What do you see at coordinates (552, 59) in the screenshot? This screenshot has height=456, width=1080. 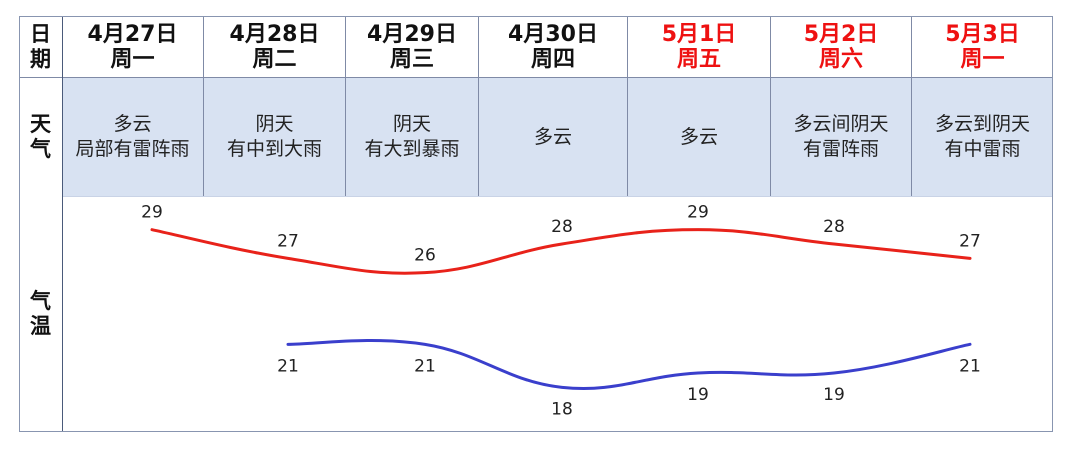 I see `weekday-text: 周四` at bounding box center [552, 59].